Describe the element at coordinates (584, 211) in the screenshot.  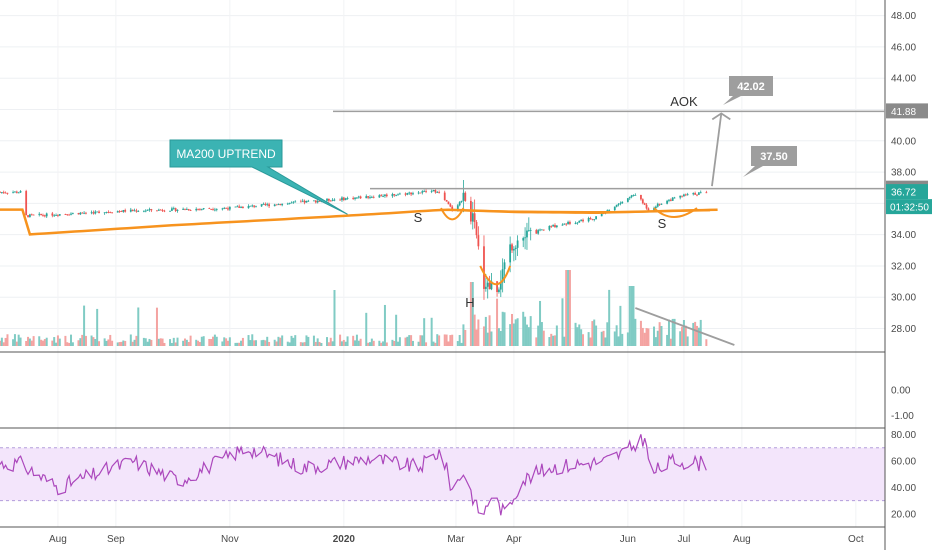
I see `neckline-curve` at that location.